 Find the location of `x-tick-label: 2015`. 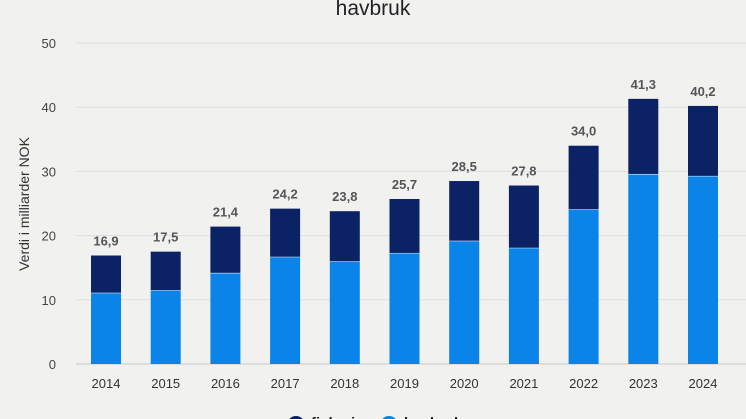

x-tick-label: 2015 is located at coordinates (165, 383).